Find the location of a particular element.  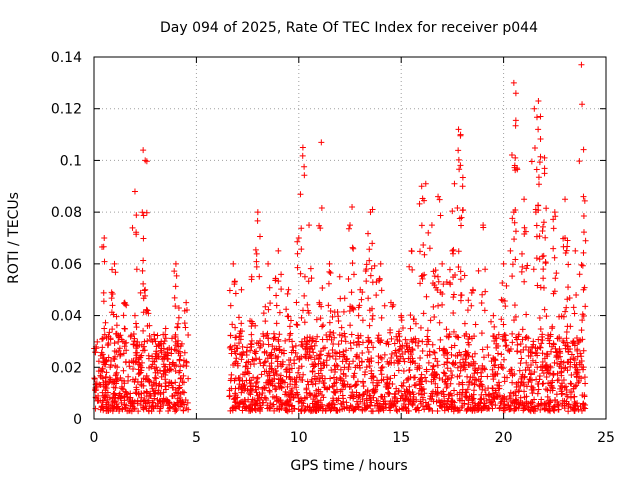

y-tick-label: 0.06 is located at coordinates (66, 265).